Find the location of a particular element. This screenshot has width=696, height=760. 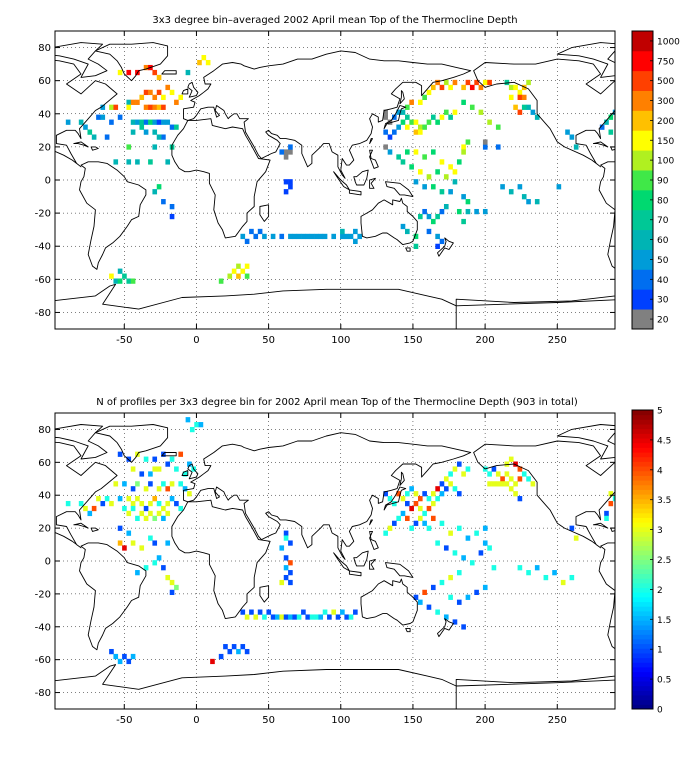

x-tick-label: 50 is located at coordinates (268, 720).